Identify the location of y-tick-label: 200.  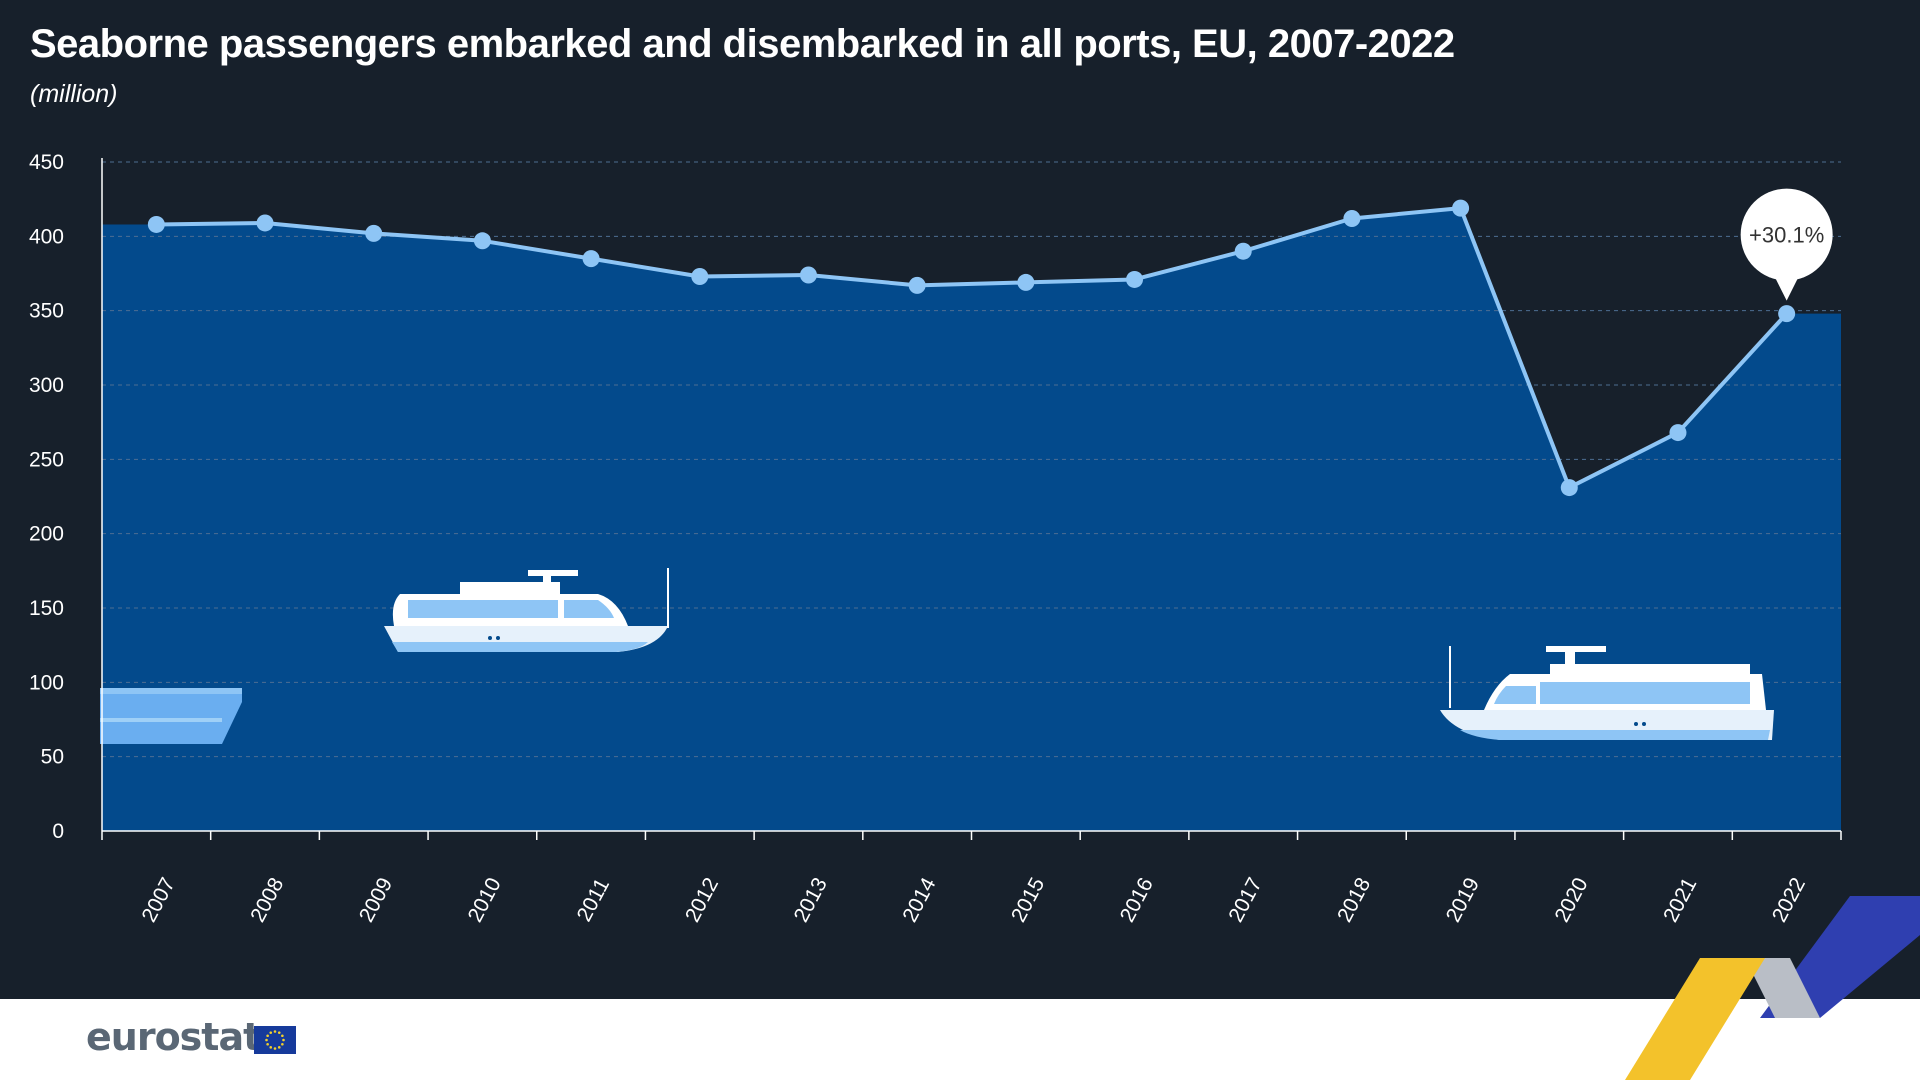
(46, 534).